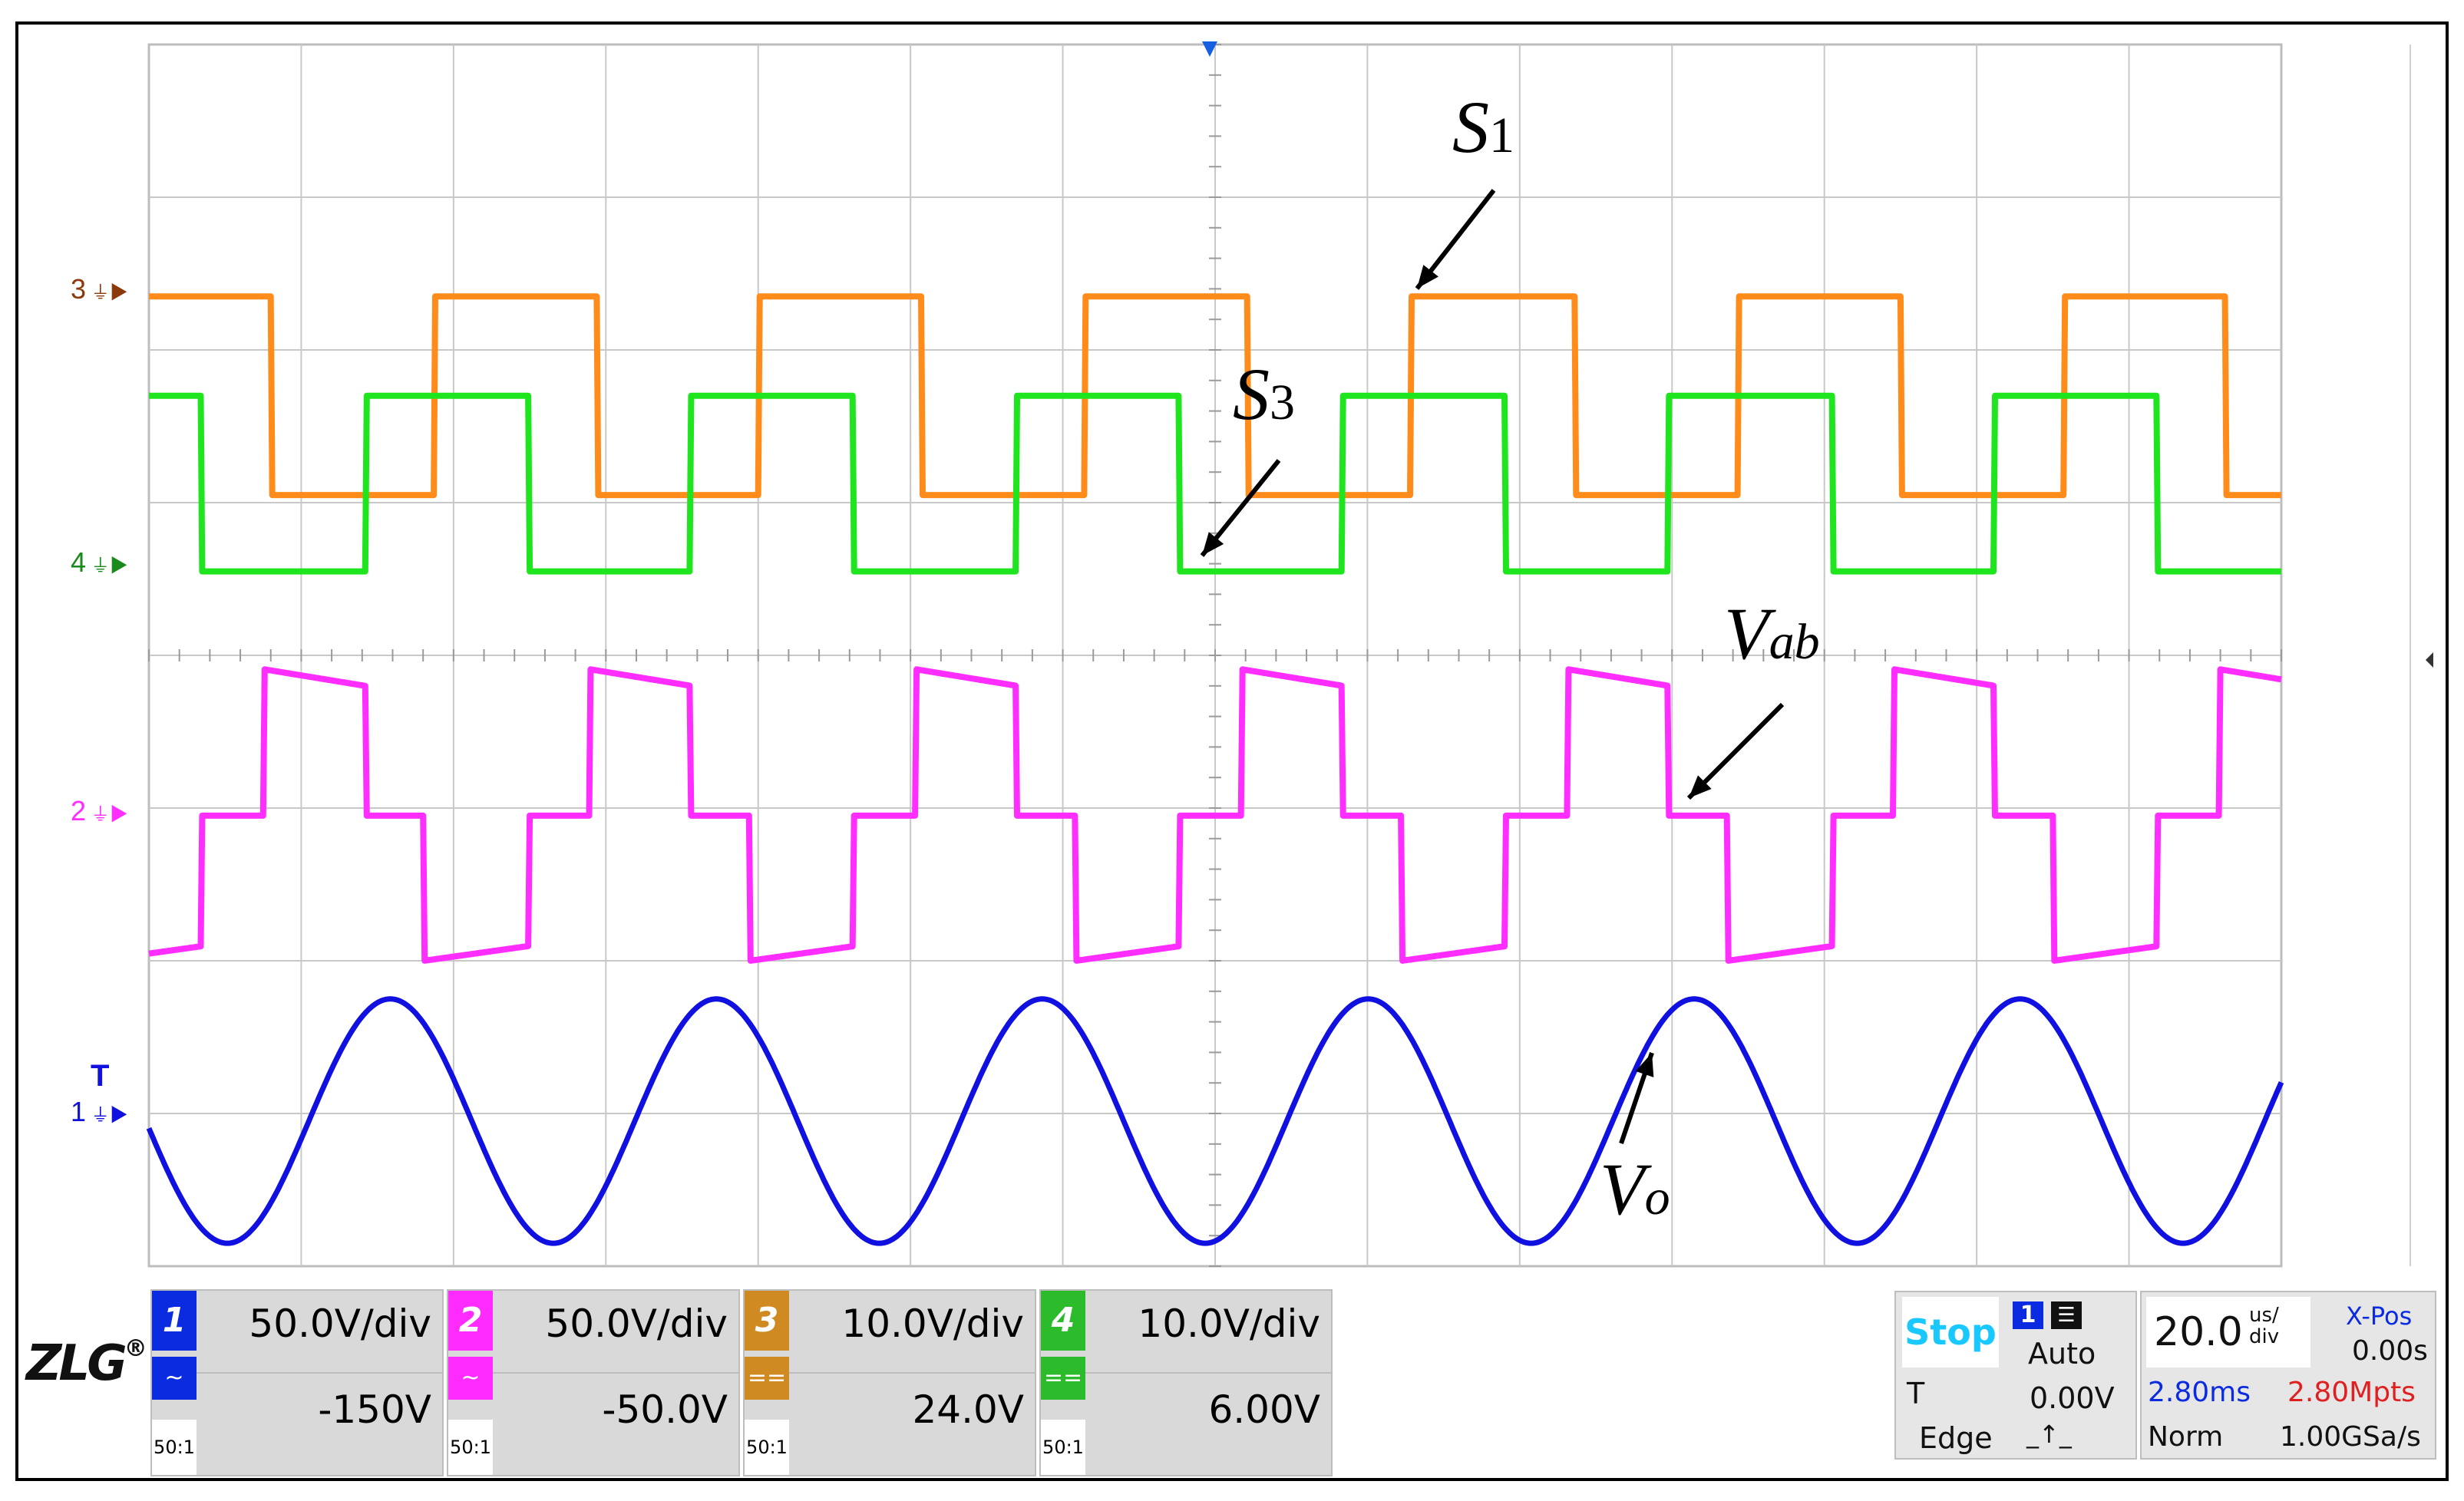 The width and height of the screenshot is (2464, 1501). What do you see at coordinates (1186, 1382) in the screenshot?
I see `channel-4-box: 4 == 50:1 10.0V/div 6.00V` at bounding box center [1186, 1382].